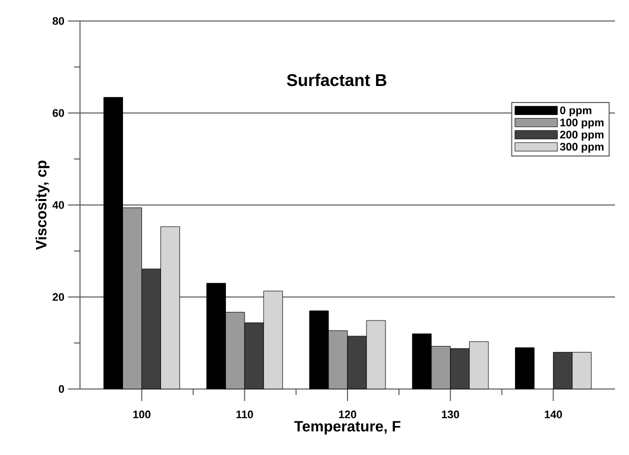 The width and height of the screenshot is (629, 455). Describe the element at coordinates (576, 111) in the screenshot. I see `legend-label: 0 ppm` at that location.